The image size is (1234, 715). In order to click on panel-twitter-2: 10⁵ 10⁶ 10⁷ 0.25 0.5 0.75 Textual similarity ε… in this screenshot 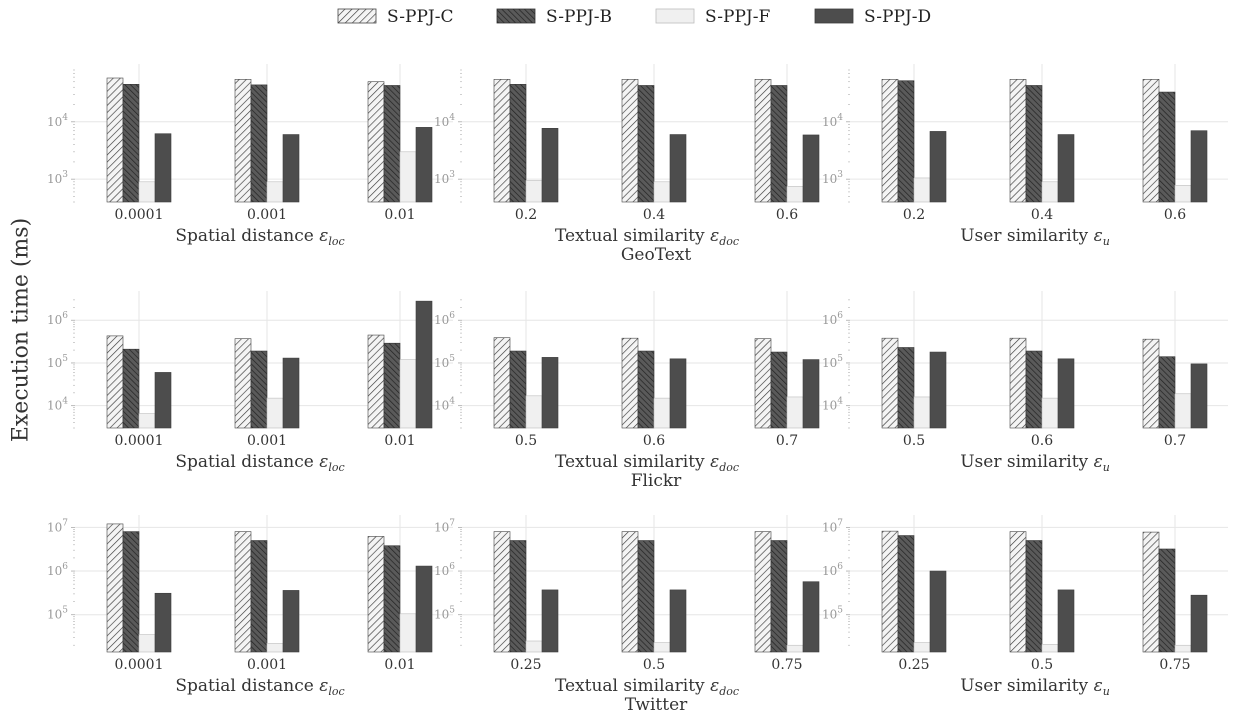, I will do `click(637, 606)`.